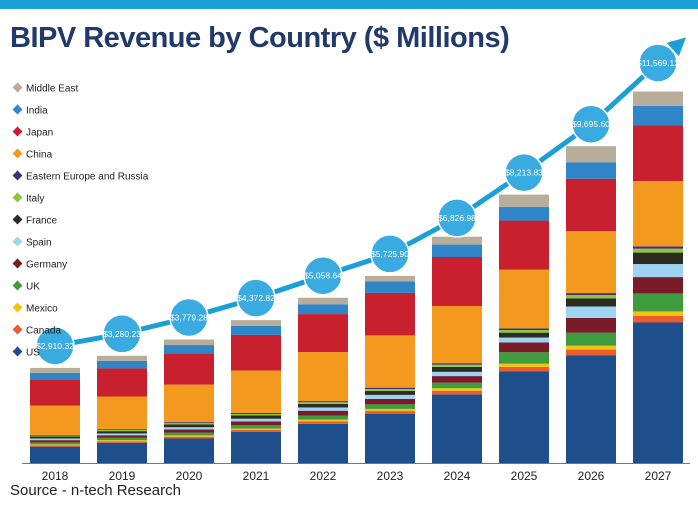 This screenshot has width=698, height=509. Describe the element at coordinates (524, 340) in the screenshot. I see `bar-segment-spain-2025` at that location.